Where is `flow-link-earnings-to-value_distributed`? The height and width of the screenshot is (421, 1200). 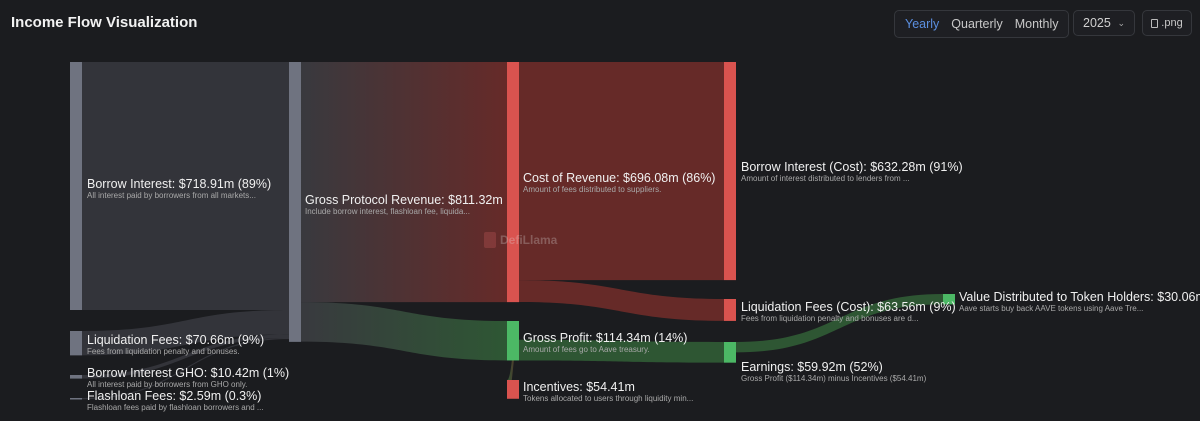 flow-link-earnings-to-value_distributed is located at coordinates (839, 323).